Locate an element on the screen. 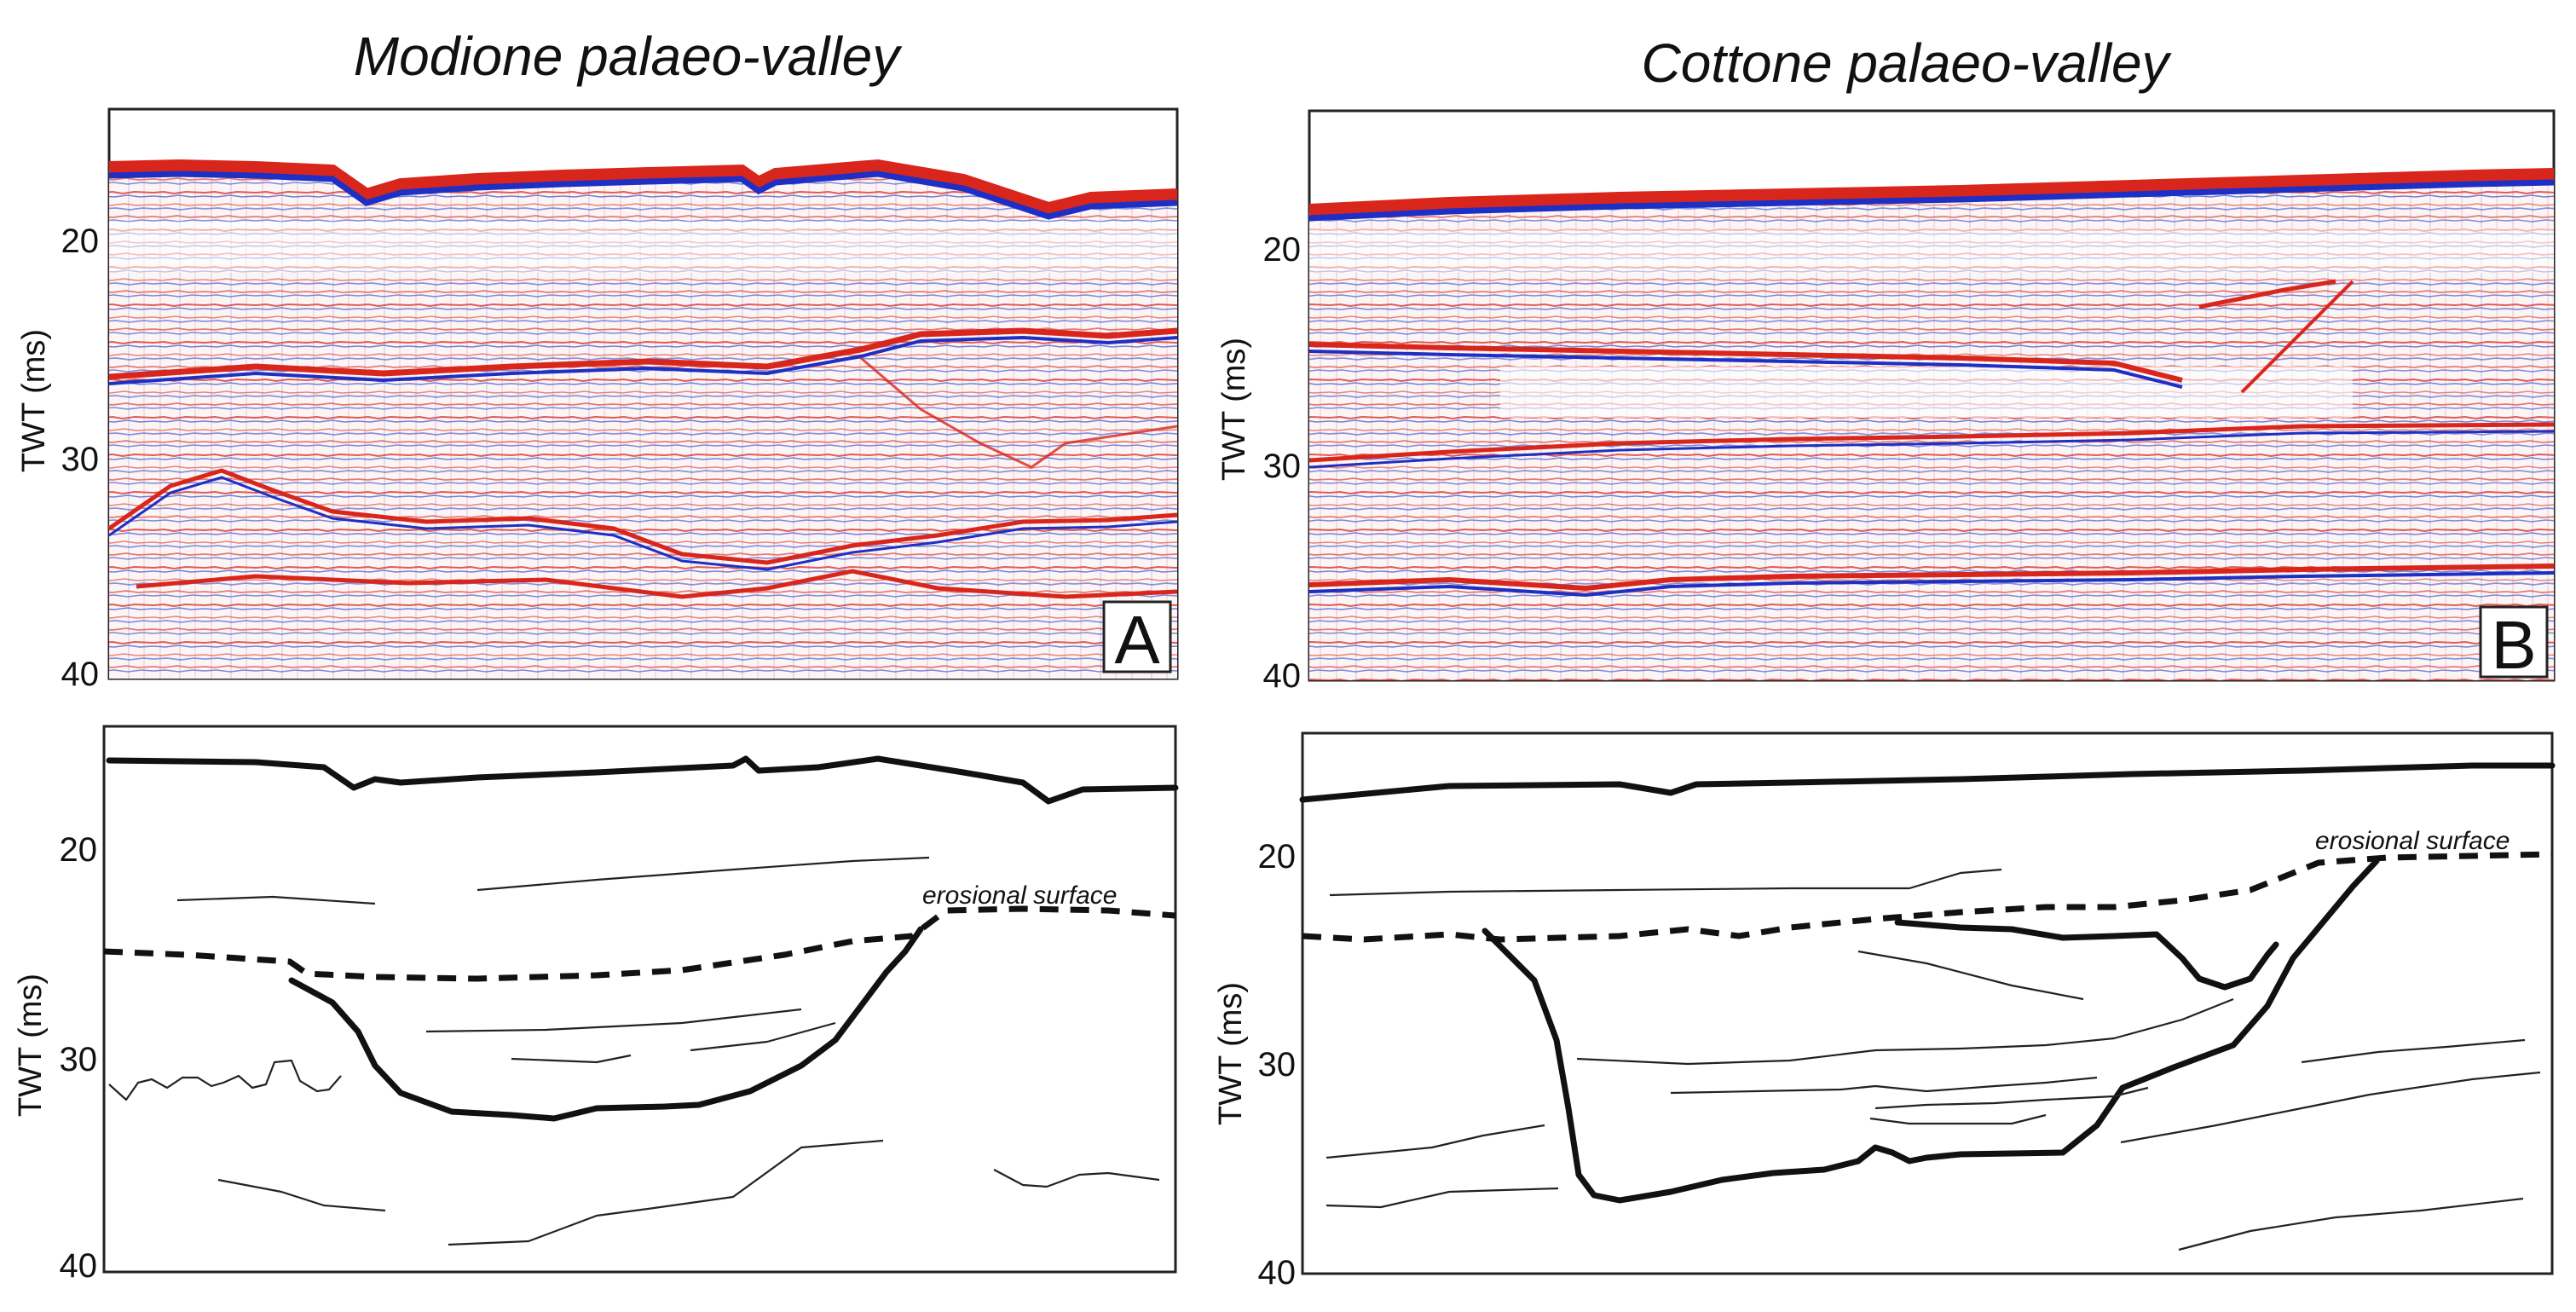  inner-channel-b is located at coordinates (2086, 955).